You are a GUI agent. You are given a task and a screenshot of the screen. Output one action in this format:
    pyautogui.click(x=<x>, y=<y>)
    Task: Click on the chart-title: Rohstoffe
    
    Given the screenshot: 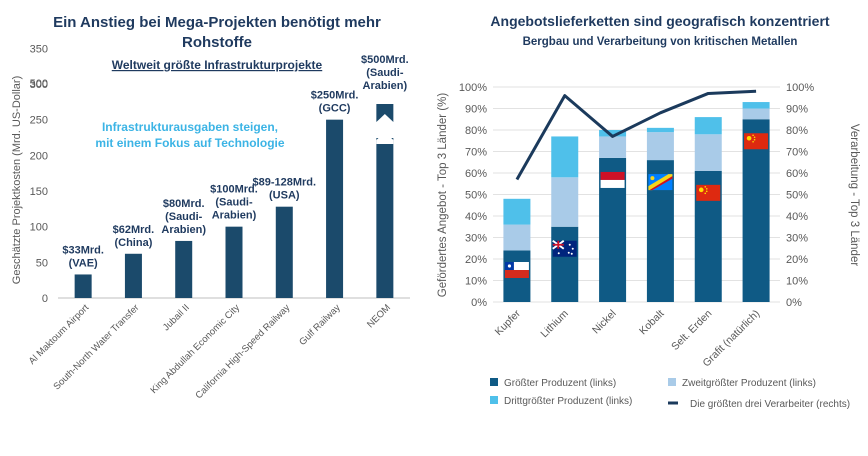 What is the action you would take?
    pyautogui.click(x=217, y=42)
    